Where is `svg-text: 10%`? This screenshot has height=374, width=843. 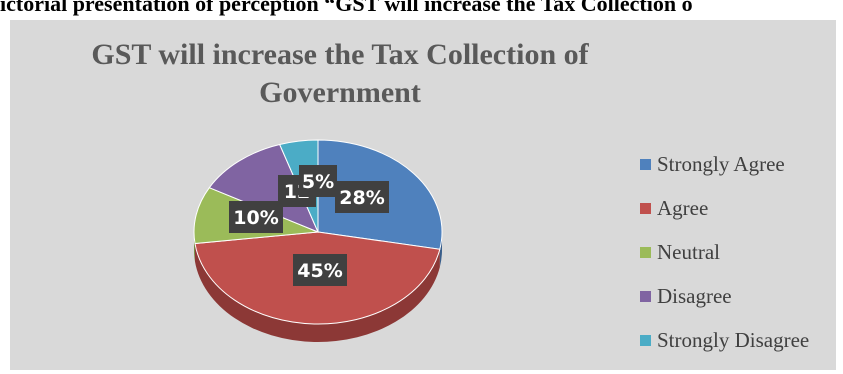
svg-text: 10% is located at coordinates (255, 218).